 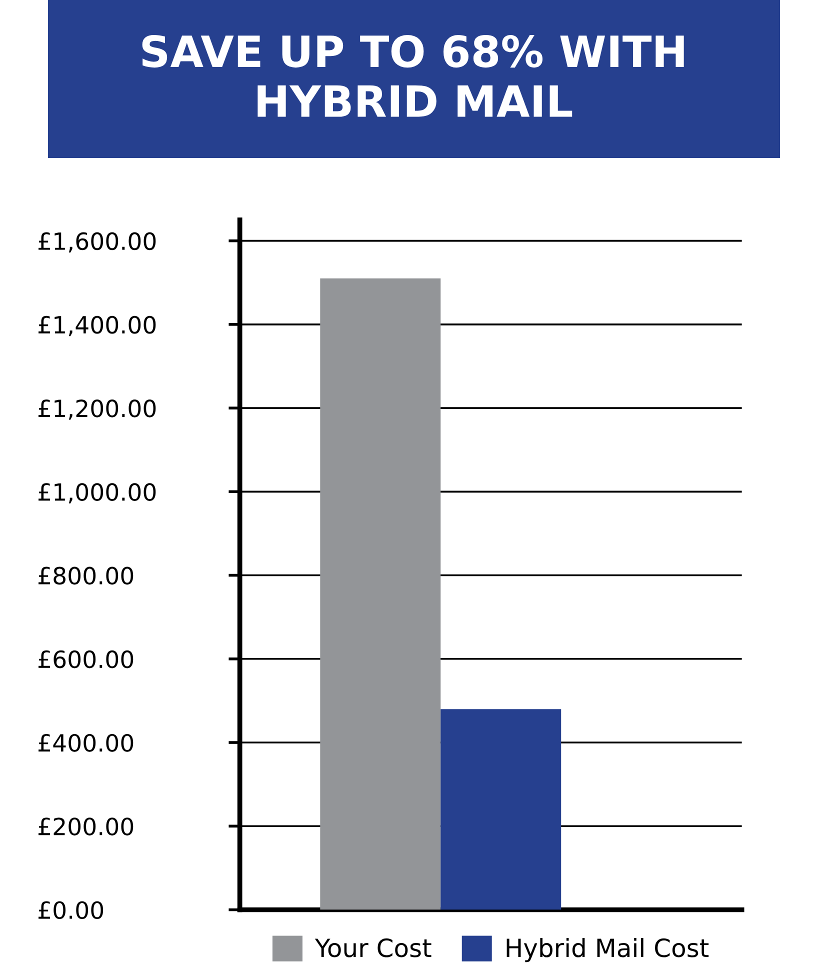 What do you see at coordinates (97, 493) in the screenshot?
I see `y-tick-label: £1,000.00` at bounding box center [97, 493].